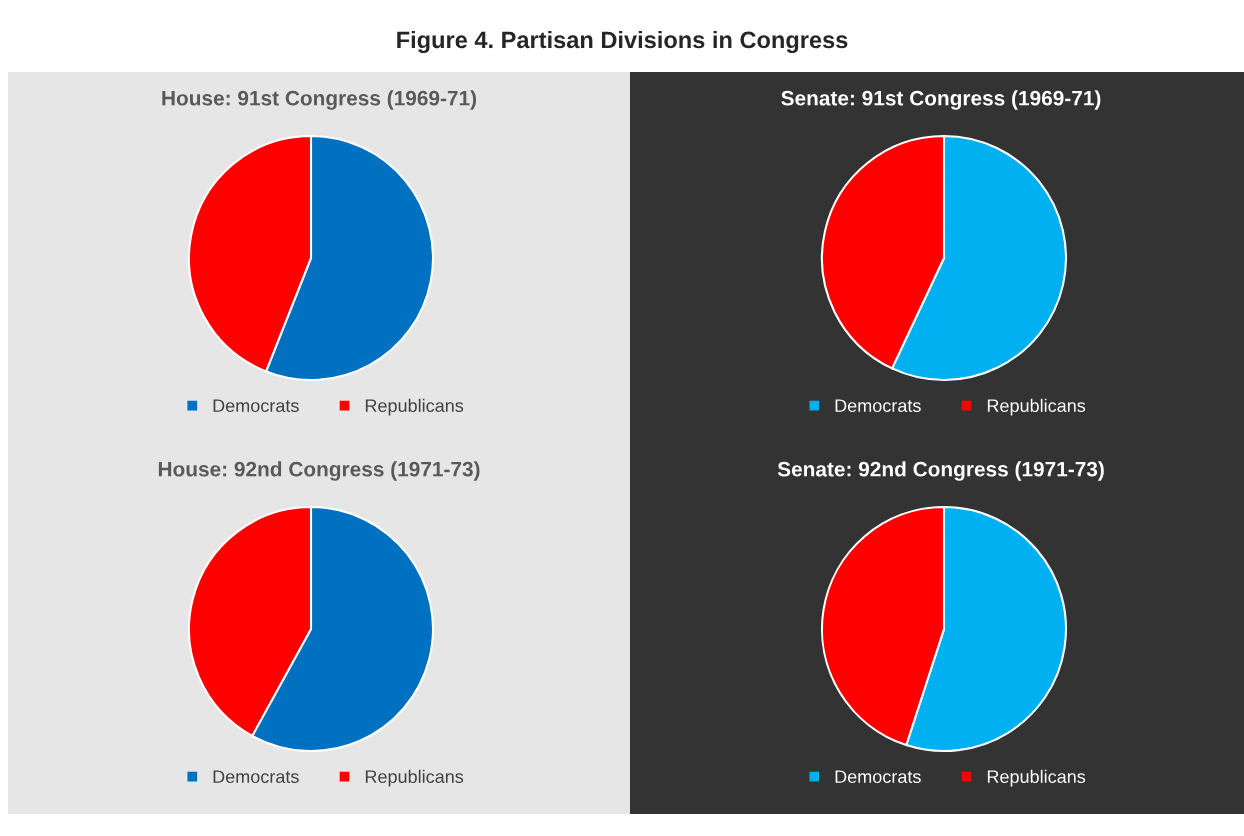 The height and width of the screenshot is (836, 1244). What do you see at coordinates (940, 471) in the screenshot?
I see `chart-title: Senate: 92nd Congress (1971-73)` at bounding box center [940, 471].